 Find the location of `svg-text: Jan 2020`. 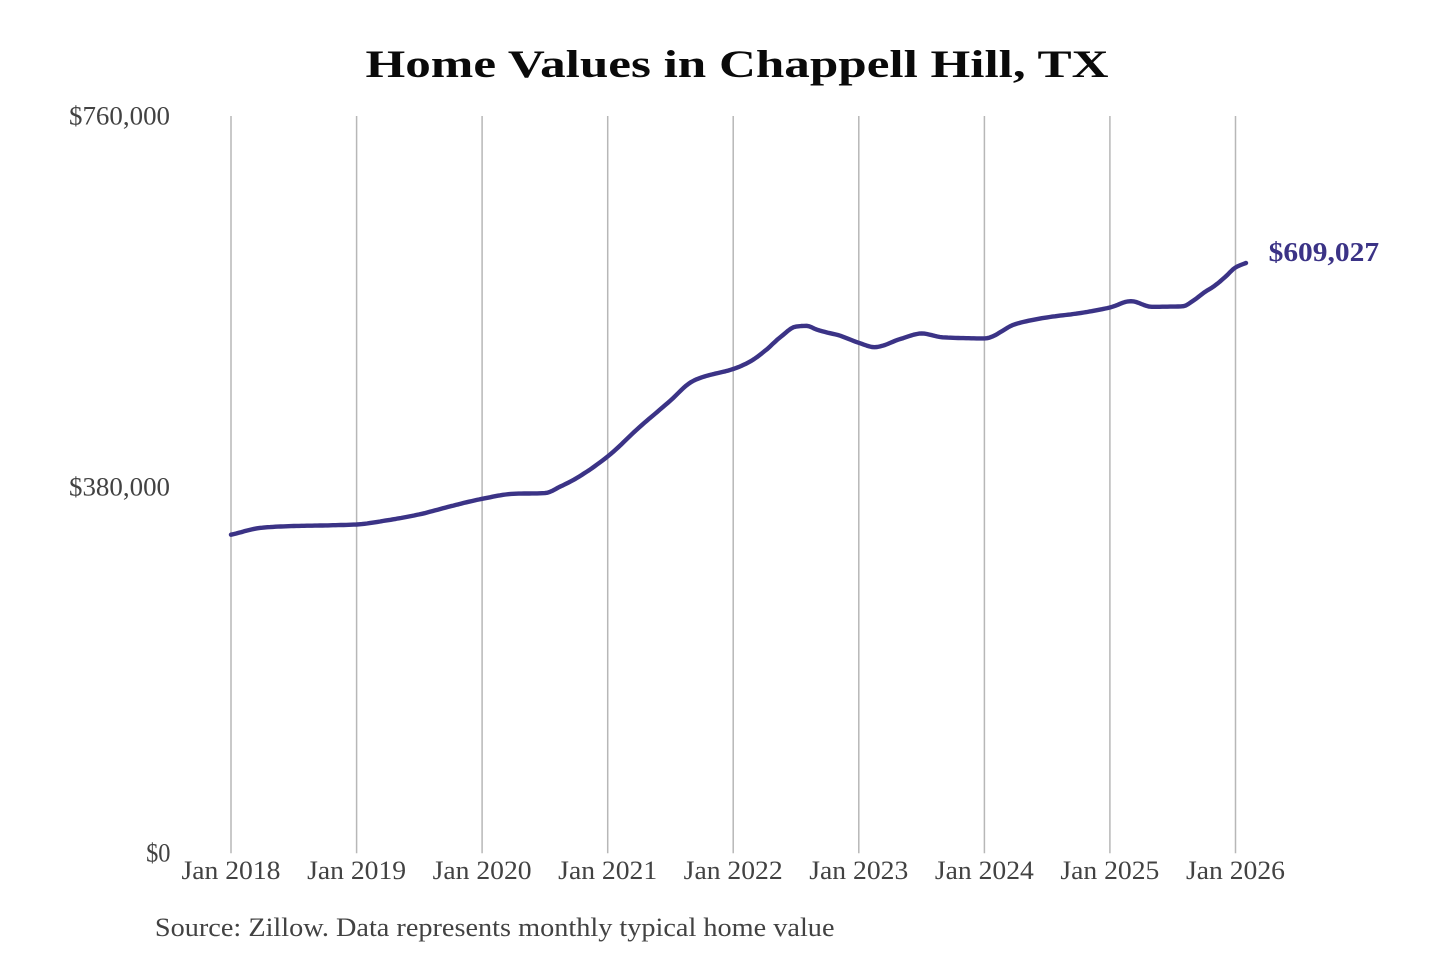

svg-text: Jan 2020 is located at coordinates (482, 870).